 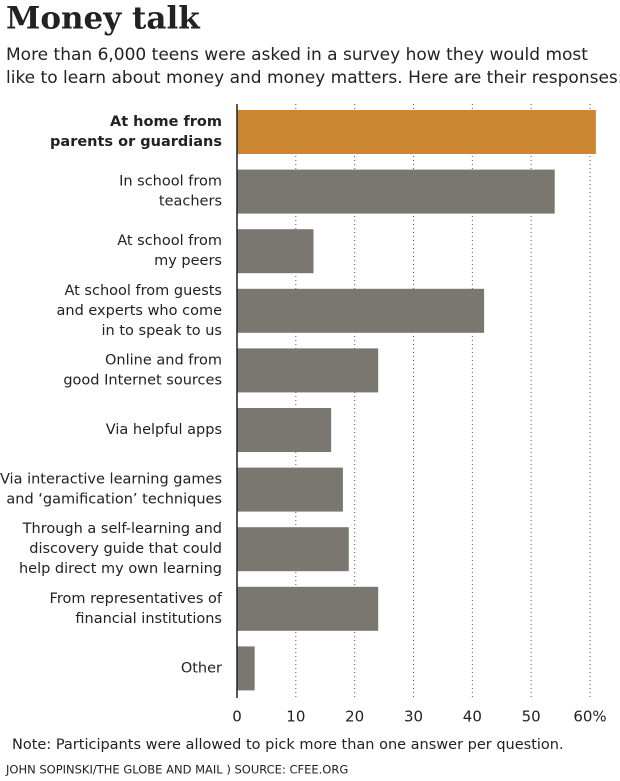 What do you see at coordinates (125, 549) in the screenshot?
I see `category-label: discovery guide that could` at bounding box center [125, 549].